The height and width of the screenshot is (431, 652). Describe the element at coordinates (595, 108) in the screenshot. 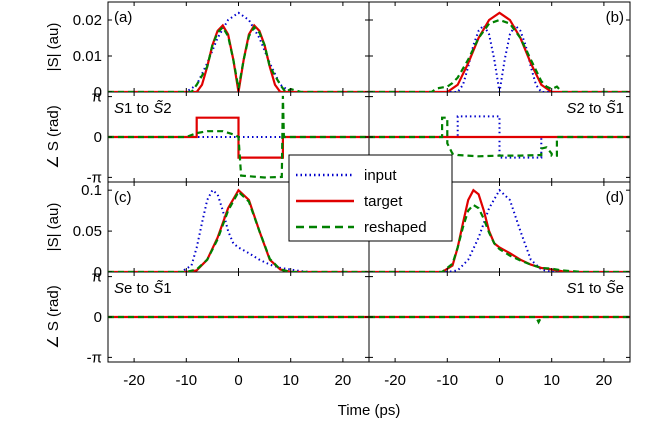

I see `conversion-label-b: S2 to S̃1` at that location.